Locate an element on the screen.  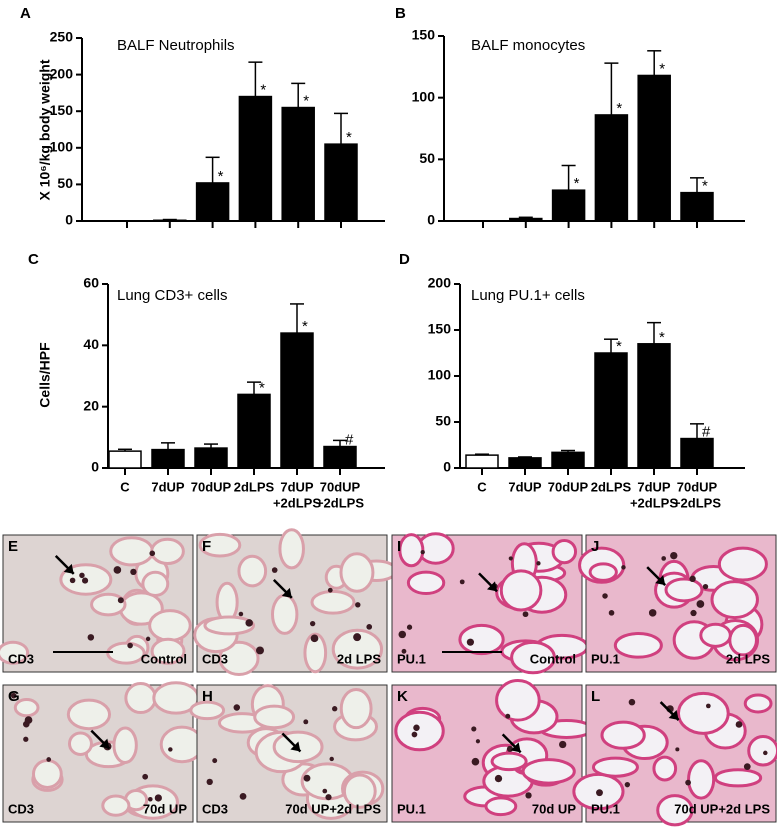
panel-letter: A is located at coordinates (25, 13).